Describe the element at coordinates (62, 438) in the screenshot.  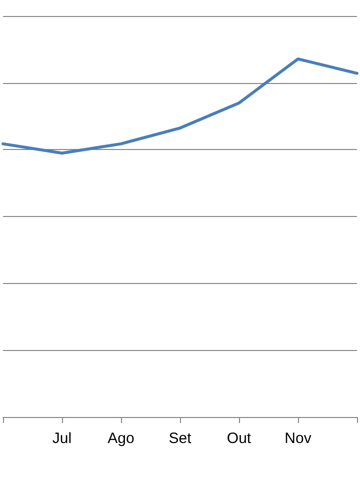
I see `x-tick-label: Jul` at that location.